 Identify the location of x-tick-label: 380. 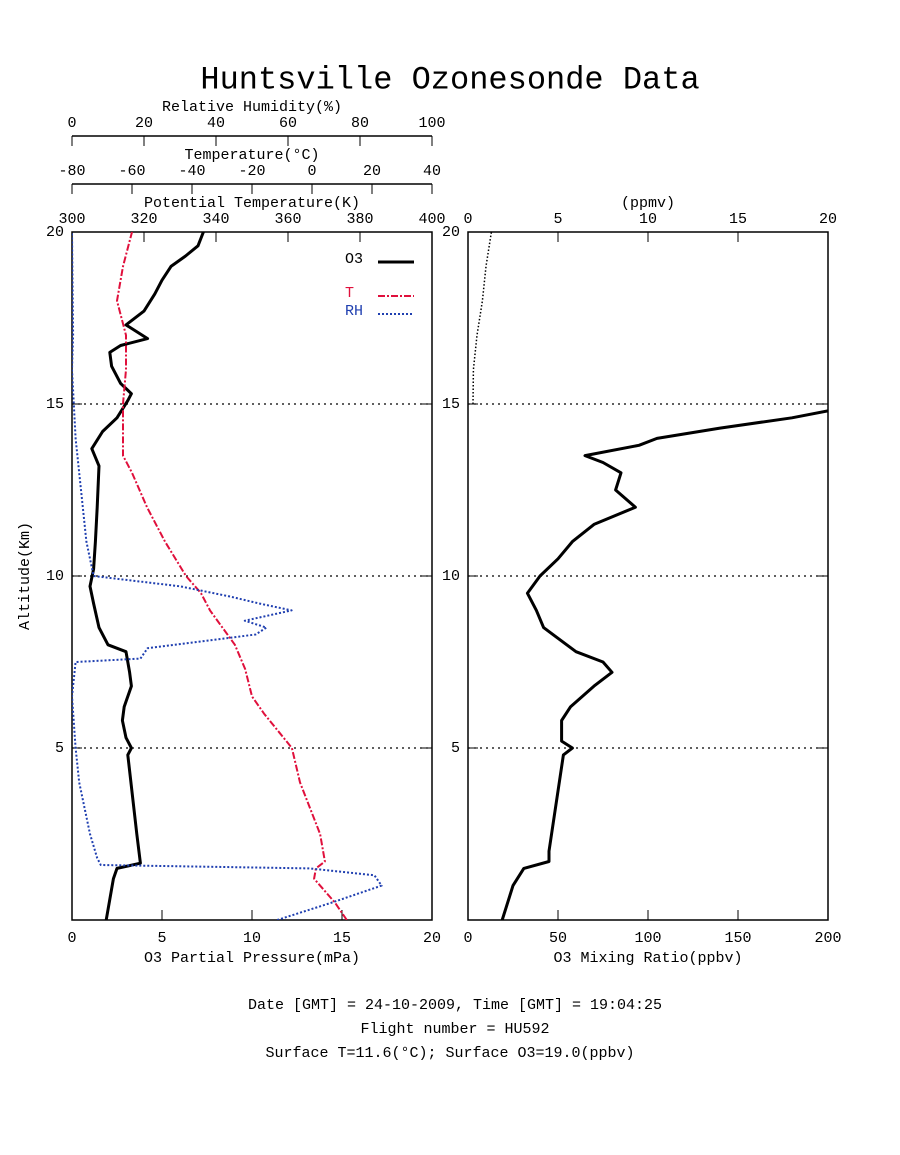
(359, 219).